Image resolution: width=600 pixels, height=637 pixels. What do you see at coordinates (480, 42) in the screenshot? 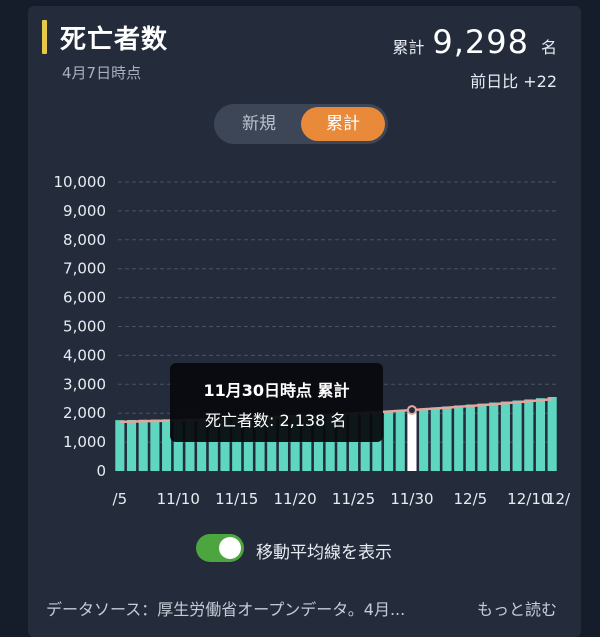
I see `total-value: 9,298` at bounding box center [480, 42].